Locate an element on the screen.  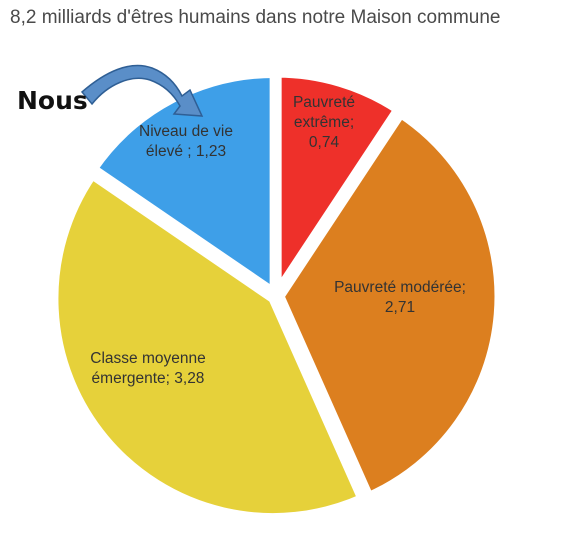
slice-label-line: émergente; 3,28 is located at coordinates (148, 378).